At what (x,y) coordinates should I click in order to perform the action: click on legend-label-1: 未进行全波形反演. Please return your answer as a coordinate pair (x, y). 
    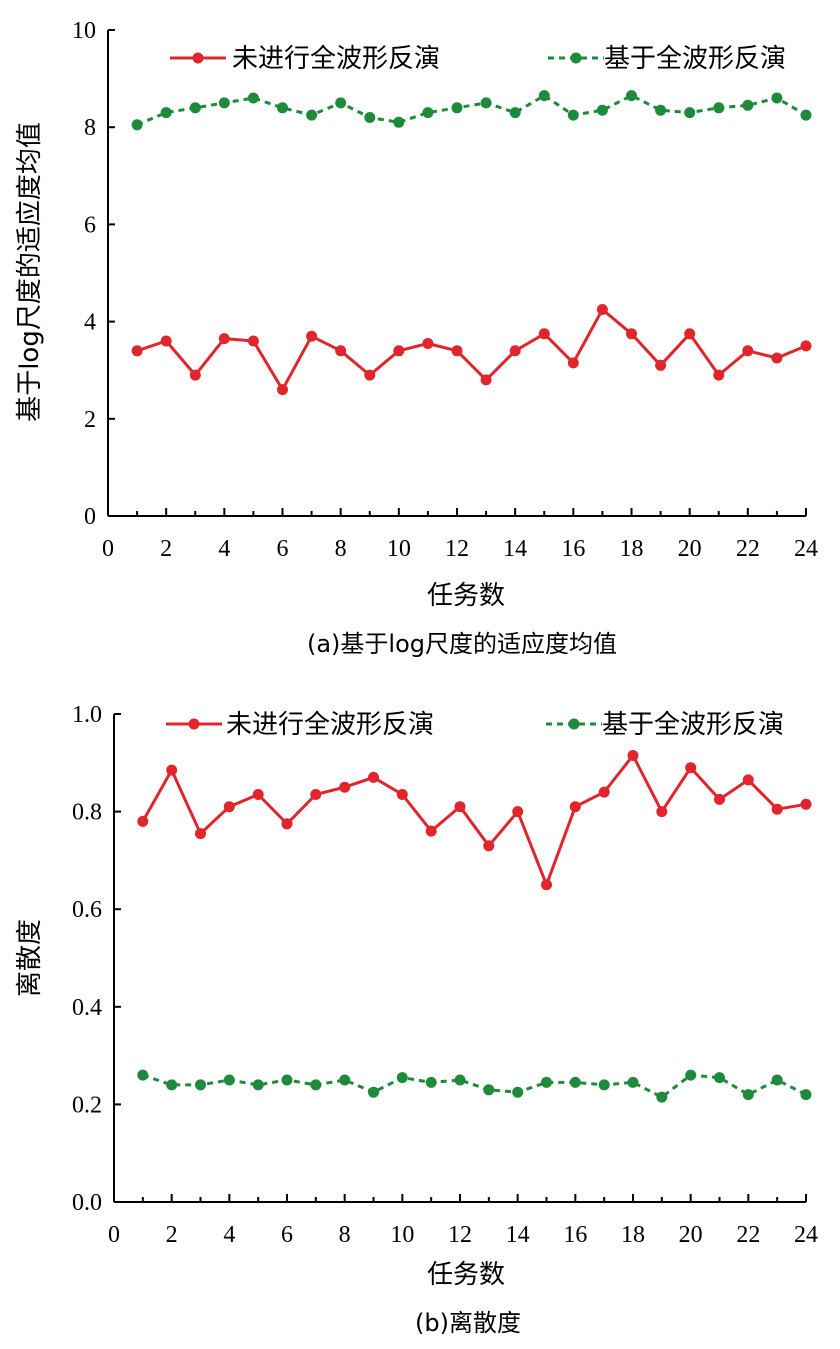
    Looking at the image, I should click on (336, 59).